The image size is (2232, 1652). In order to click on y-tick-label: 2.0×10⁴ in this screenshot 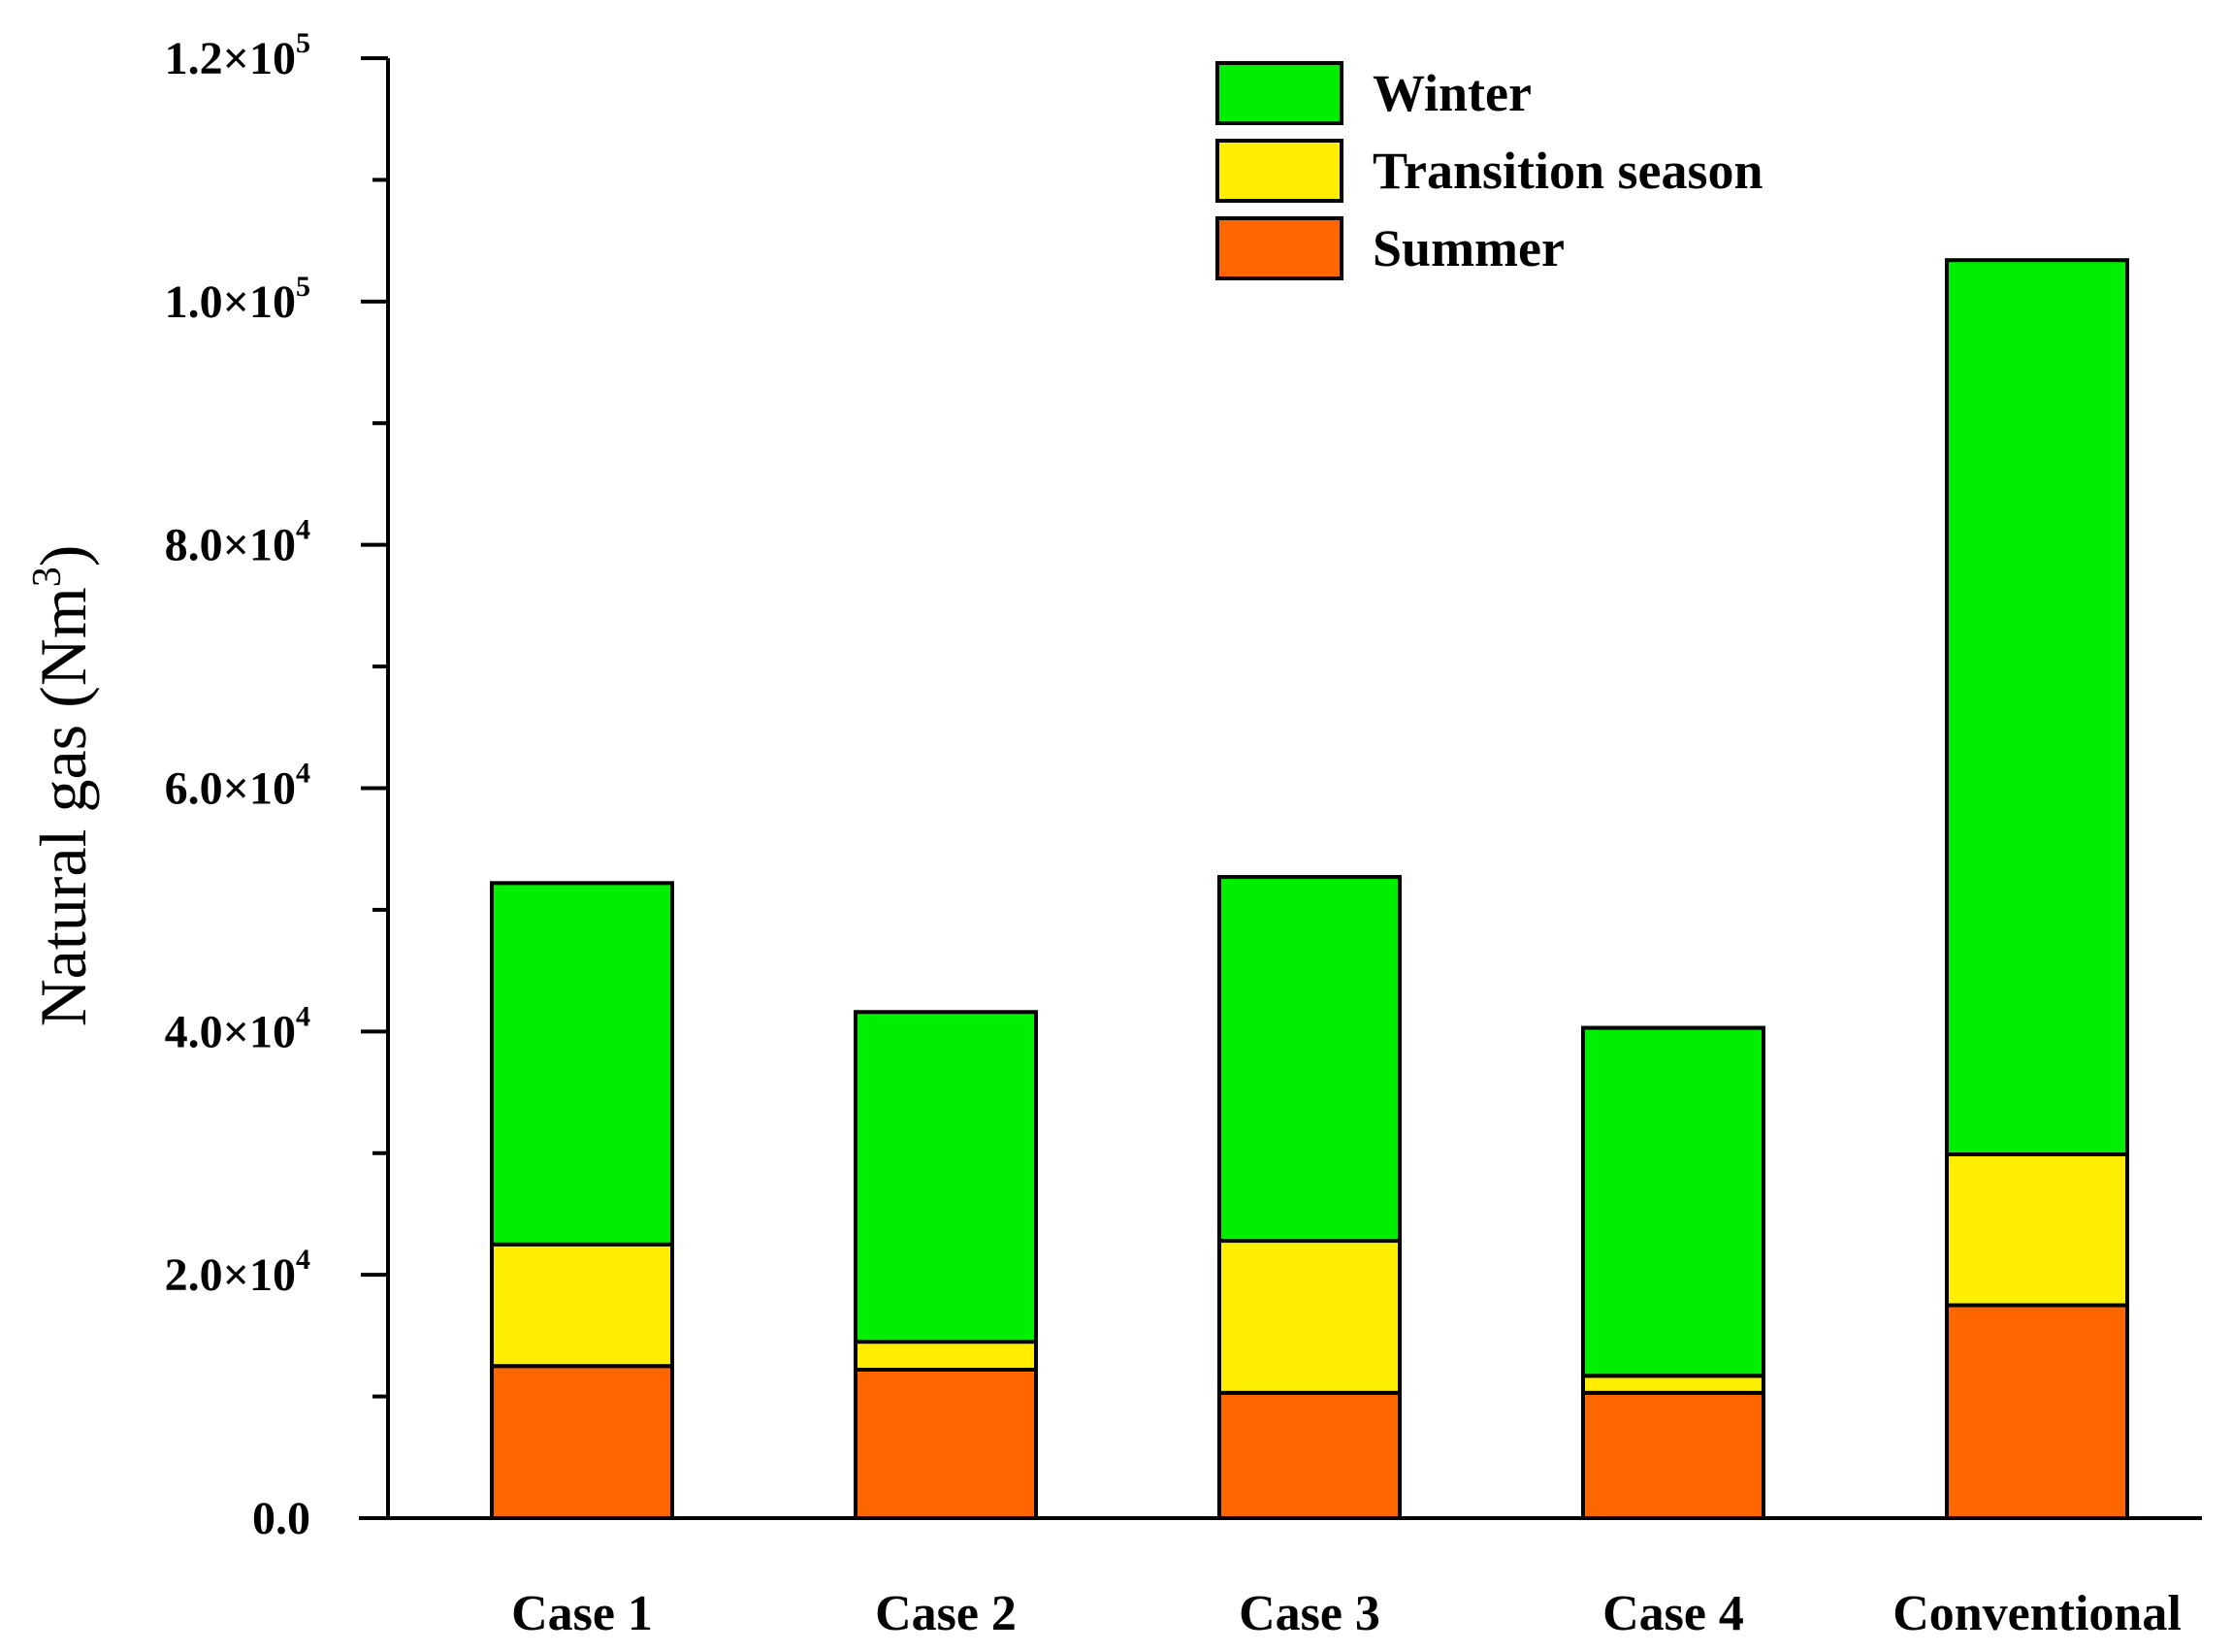, I will do `click(238, 1272)`.